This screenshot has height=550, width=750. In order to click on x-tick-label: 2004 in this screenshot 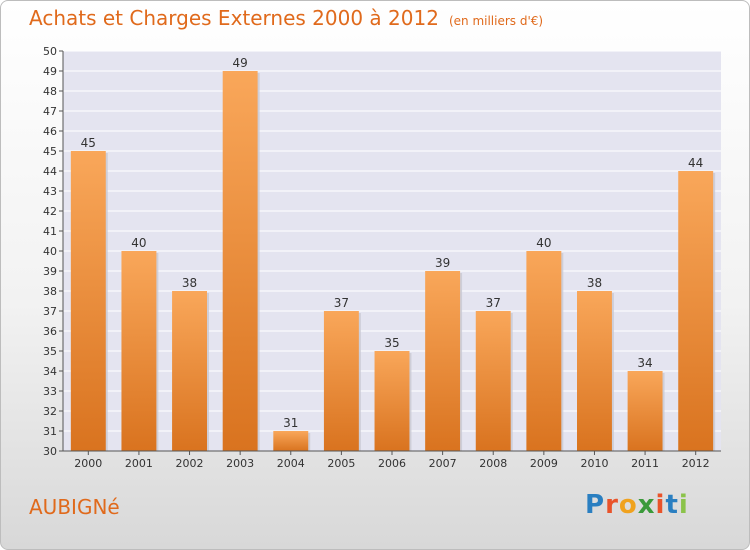, I will do `click(291, 463)`.